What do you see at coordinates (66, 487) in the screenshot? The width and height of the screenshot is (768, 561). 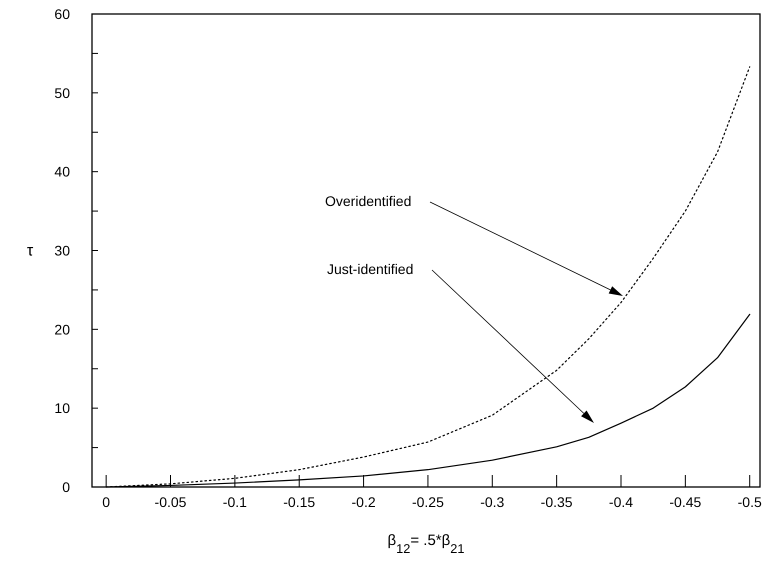 I see `y-tick-label: 0` at bounding box center [66, 487].